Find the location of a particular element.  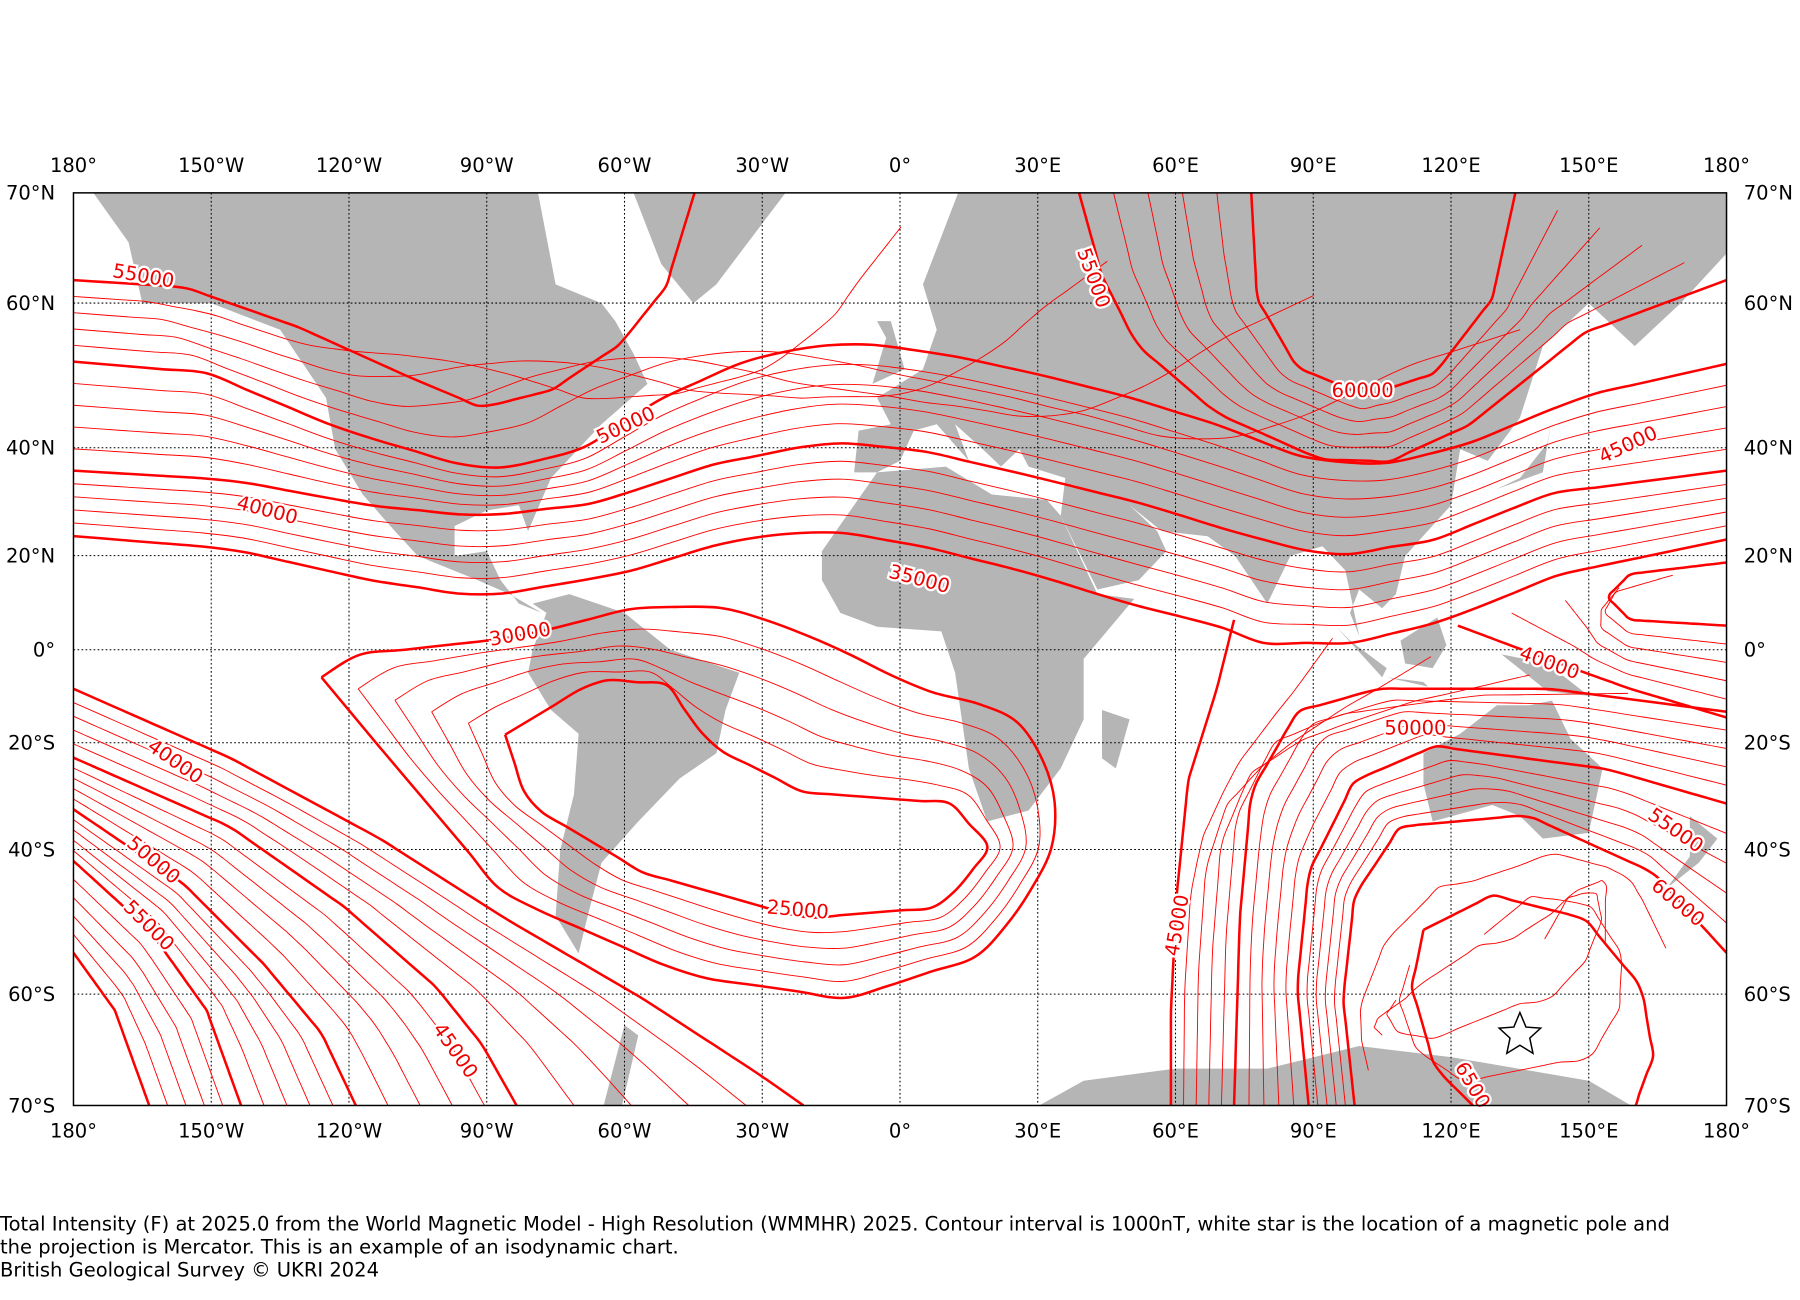

latitude-label-left: 0° is located at coordinates (44, 650).